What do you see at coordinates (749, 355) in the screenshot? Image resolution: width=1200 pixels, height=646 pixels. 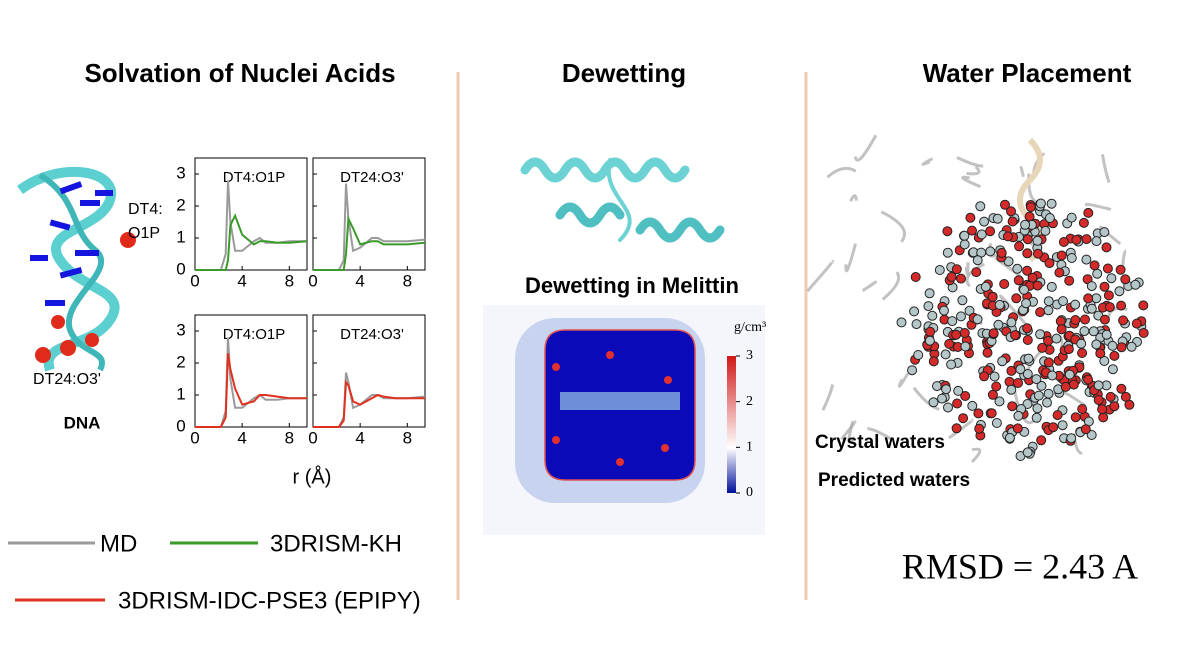 I see `colorbar-tick-label: 3` at bounding box center [749, 355].